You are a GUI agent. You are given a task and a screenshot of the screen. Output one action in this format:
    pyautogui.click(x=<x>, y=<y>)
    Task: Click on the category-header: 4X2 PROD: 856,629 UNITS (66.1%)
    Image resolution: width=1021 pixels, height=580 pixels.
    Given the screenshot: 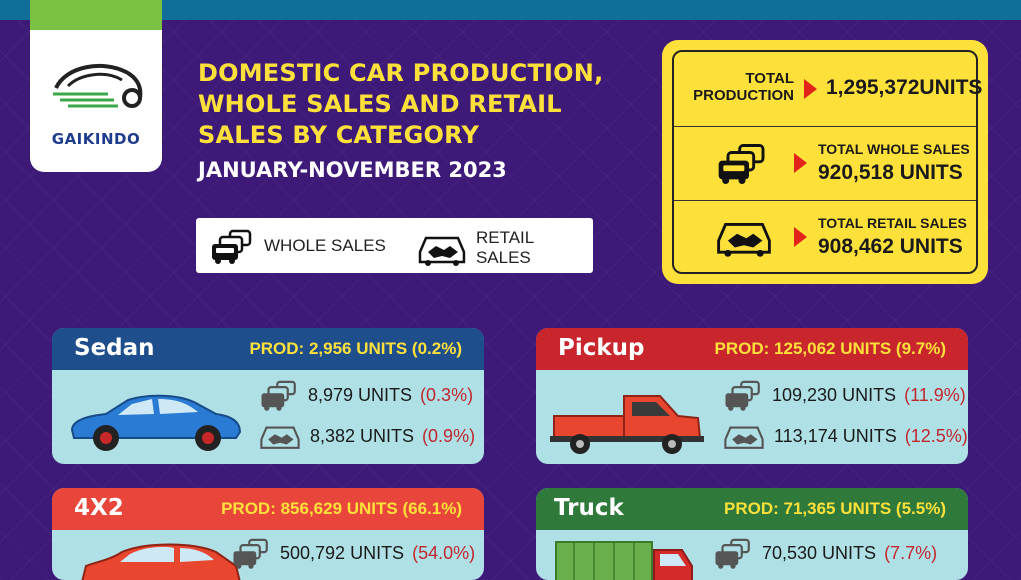 What is the action you would take?
    pyautogui.click(x=268, y=509)
    